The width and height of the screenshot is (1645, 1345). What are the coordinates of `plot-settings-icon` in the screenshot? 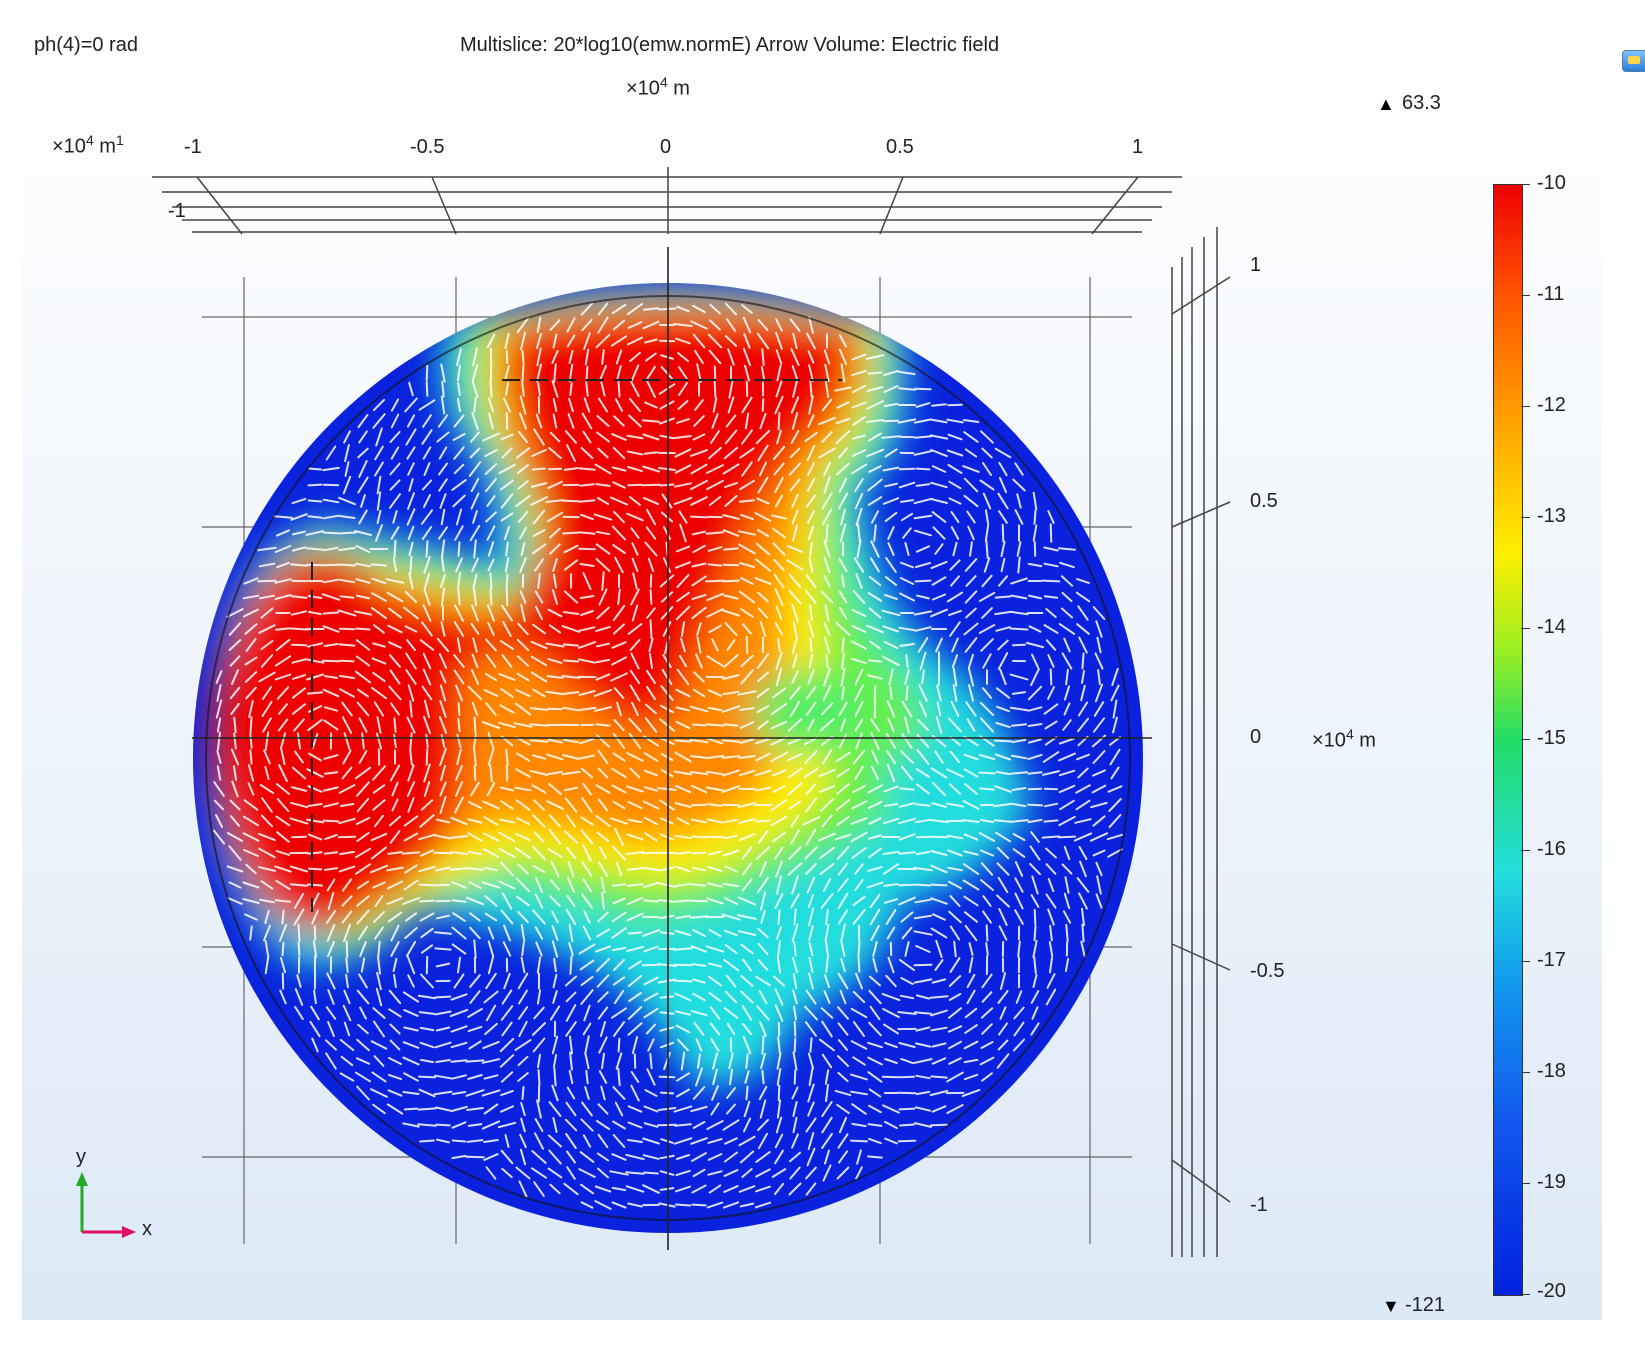 It's located at (1633, 61).